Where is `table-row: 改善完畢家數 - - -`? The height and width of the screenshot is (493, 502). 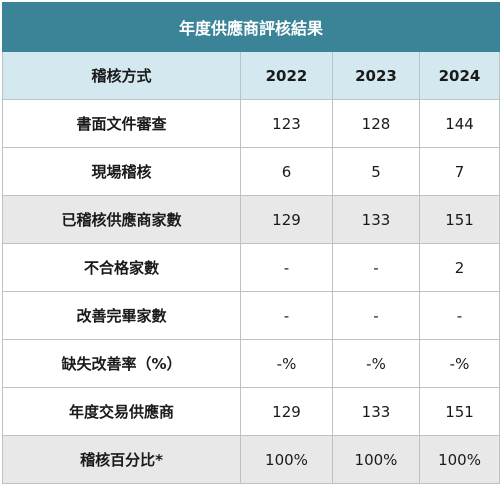 table-row: 改善完畢家數 - - - is located at coordinates (251, 315).